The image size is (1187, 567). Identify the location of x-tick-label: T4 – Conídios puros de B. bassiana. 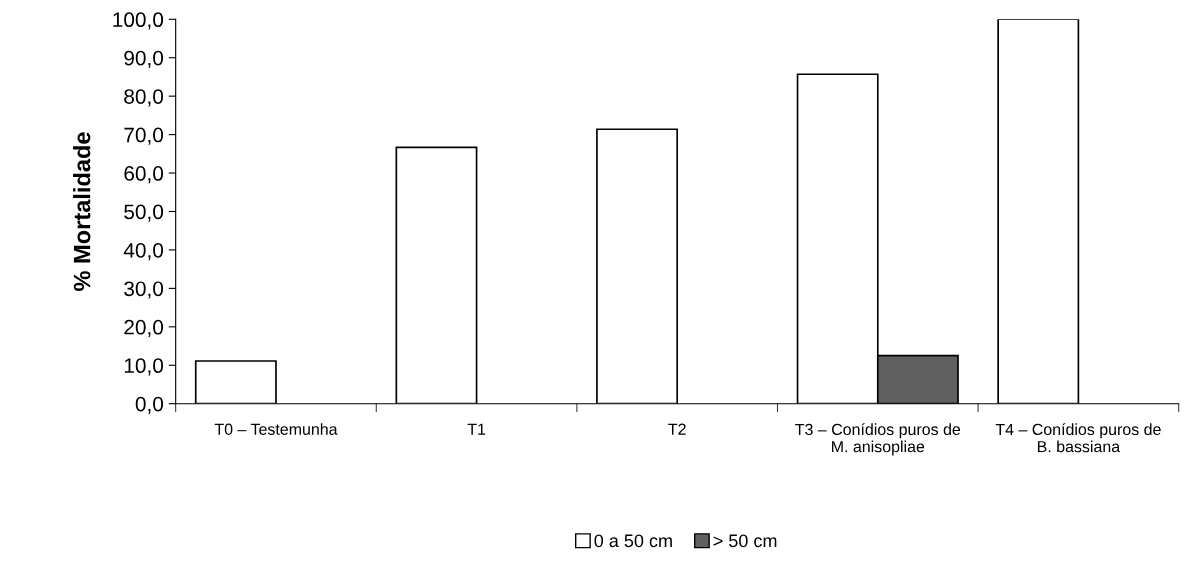
(1078, 438).